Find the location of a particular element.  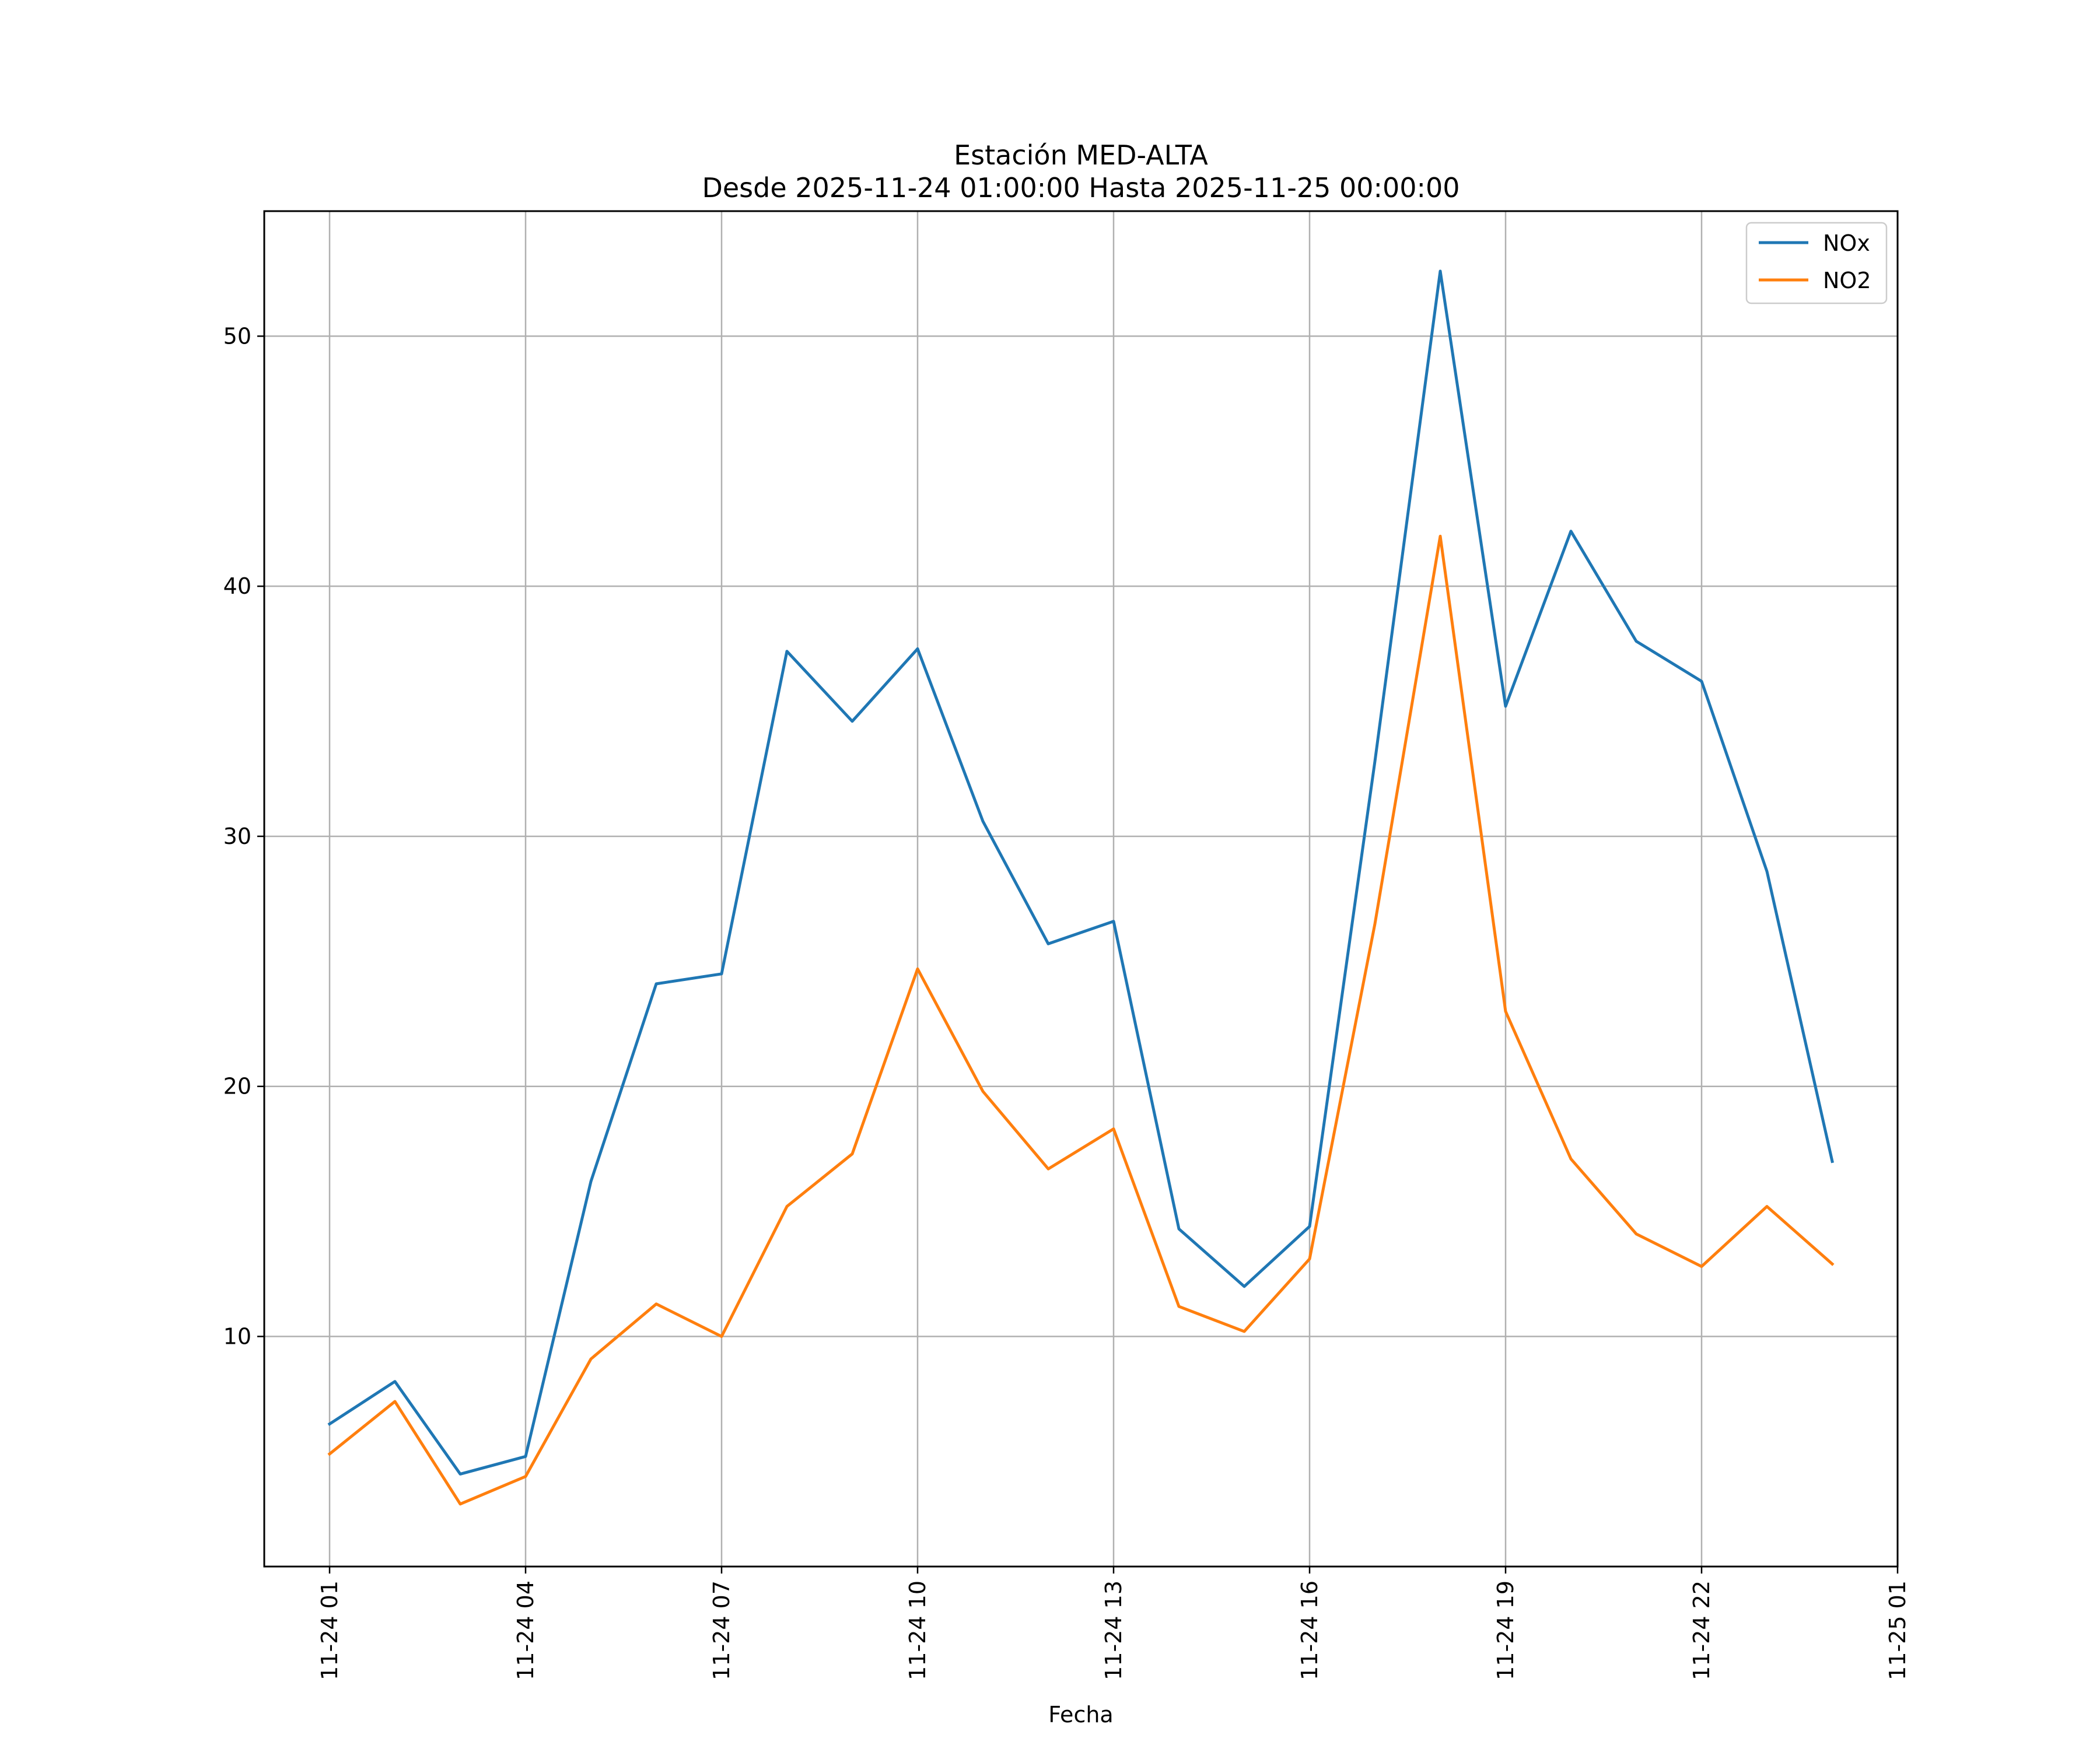

x-tick-label: 11-24 07 is located at coordinates (722, 1630).